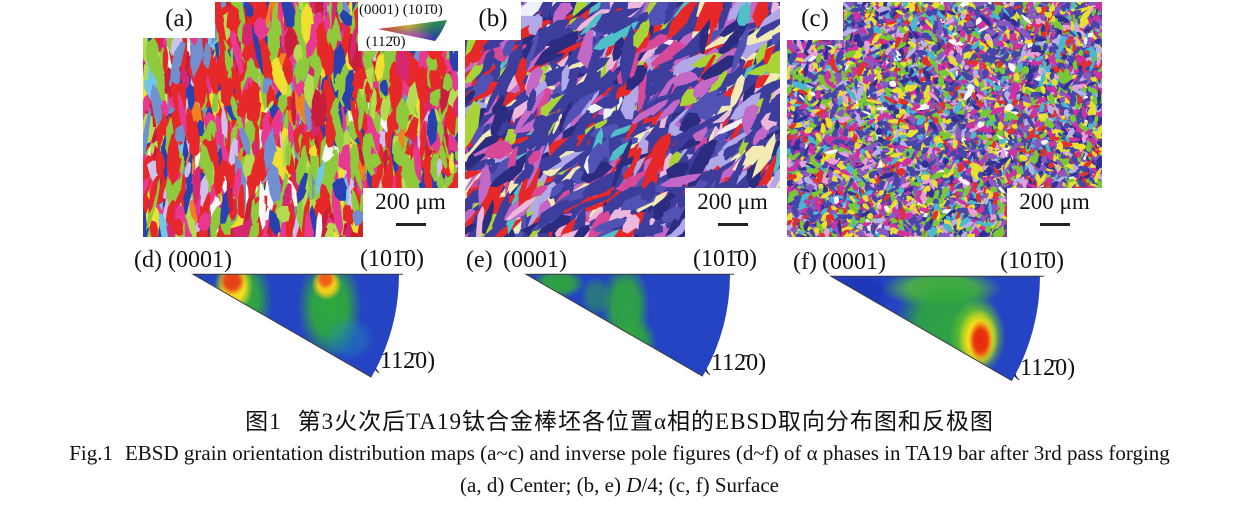 This screenshot has width=1239, height=507. What do you see at coordinates (422, 10) in the screenshot?
I see `color-key-1010-label: (101̄0)` at bounding box center [422, 10].